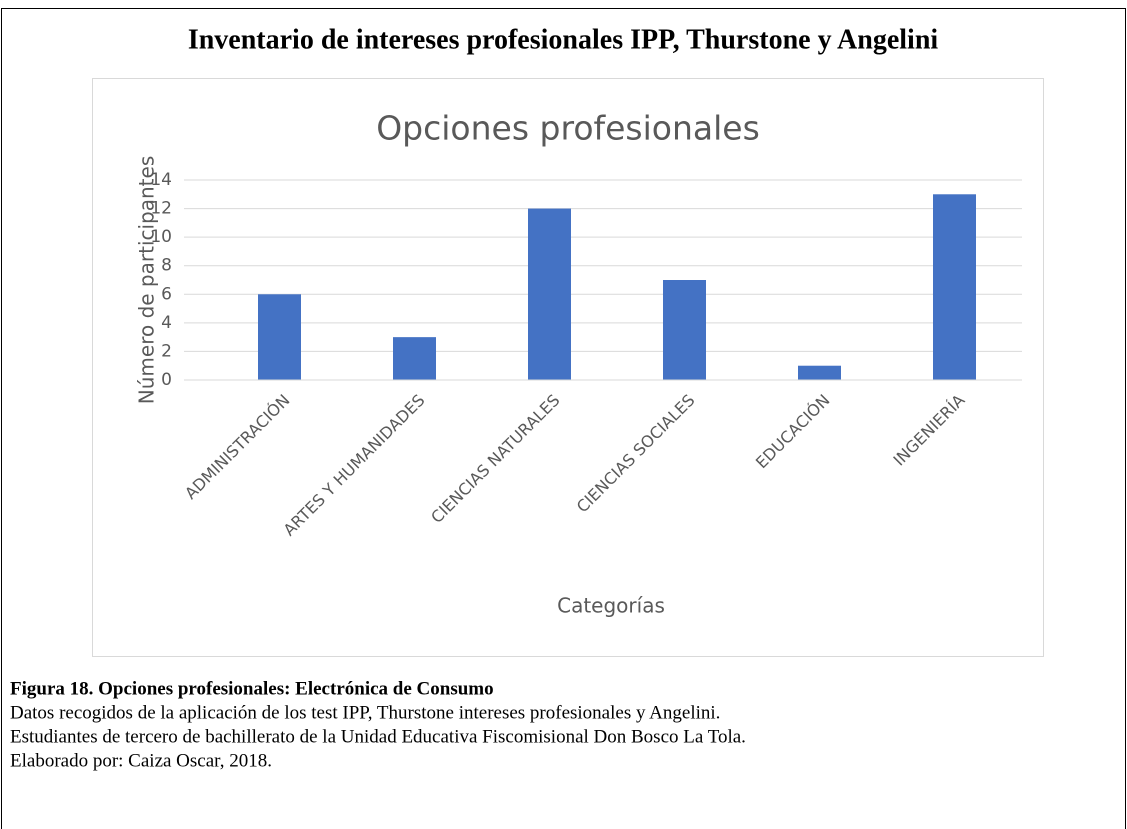  Describe the element at coordinates (611, 606) in the screenshot. I see `x-axis-label: Categorías` at that location.